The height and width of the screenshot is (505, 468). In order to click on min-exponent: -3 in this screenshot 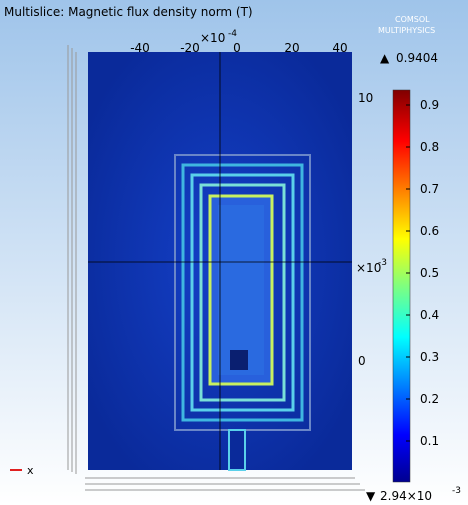, I will do `click(456, 491)`.